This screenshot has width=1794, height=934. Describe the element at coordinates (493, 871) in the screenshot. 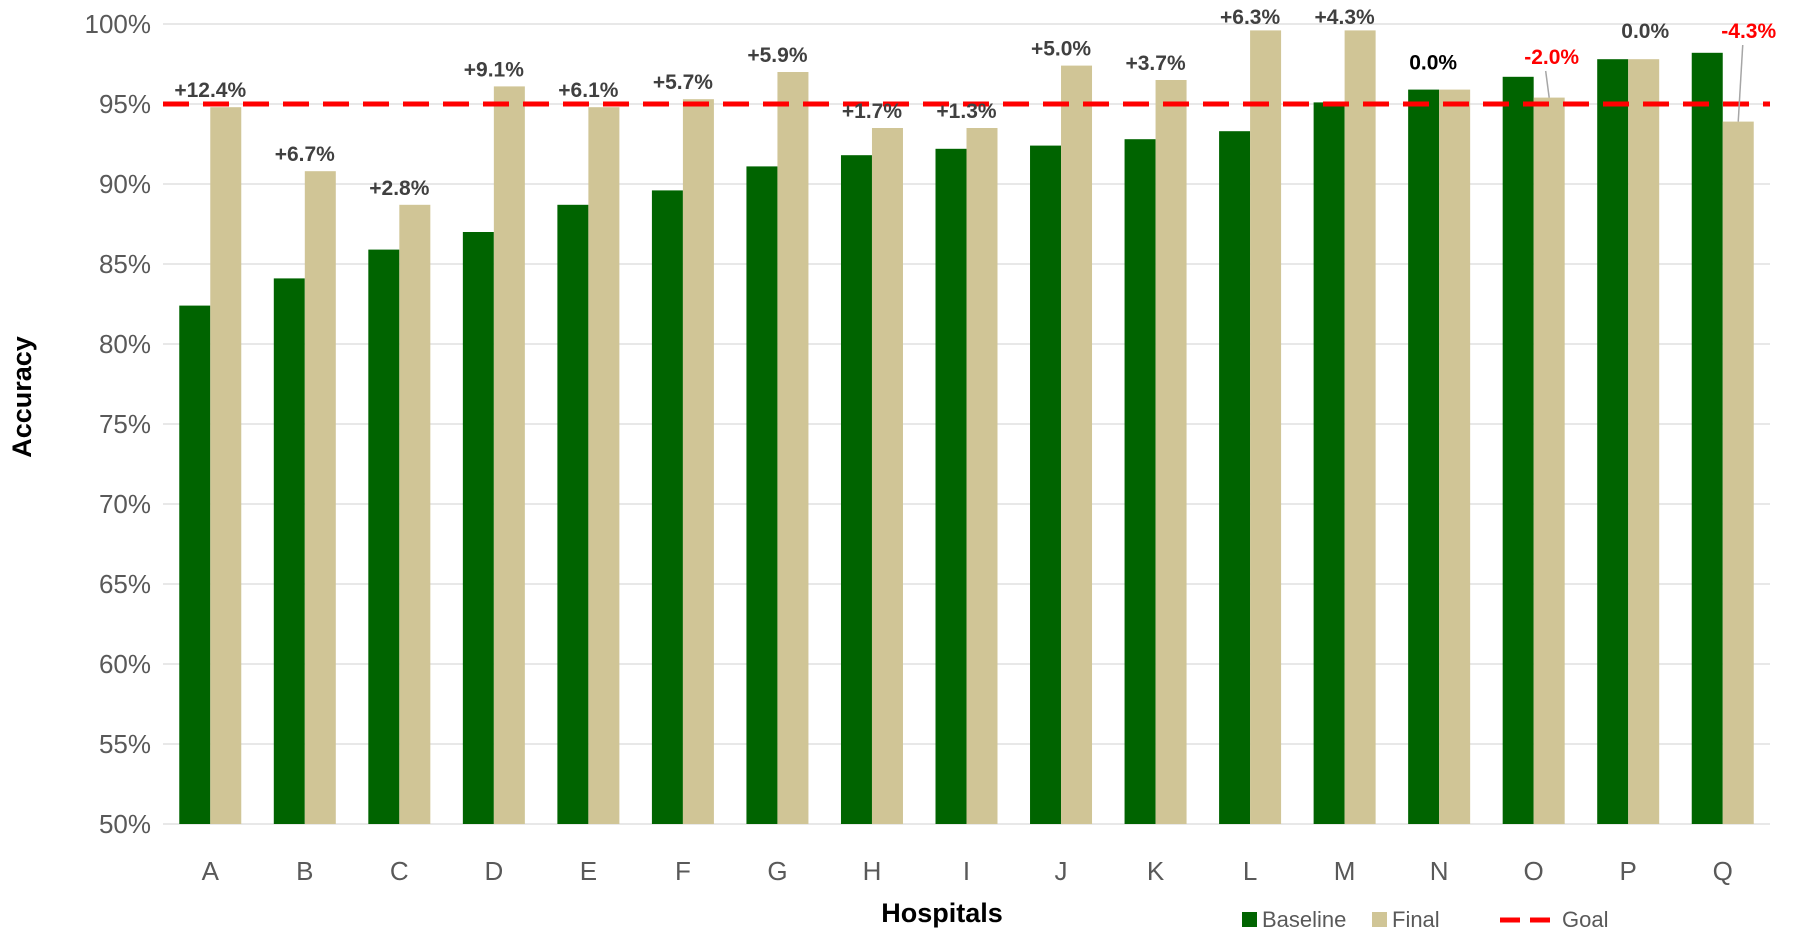

I see `x-tick-label: D` at that location.